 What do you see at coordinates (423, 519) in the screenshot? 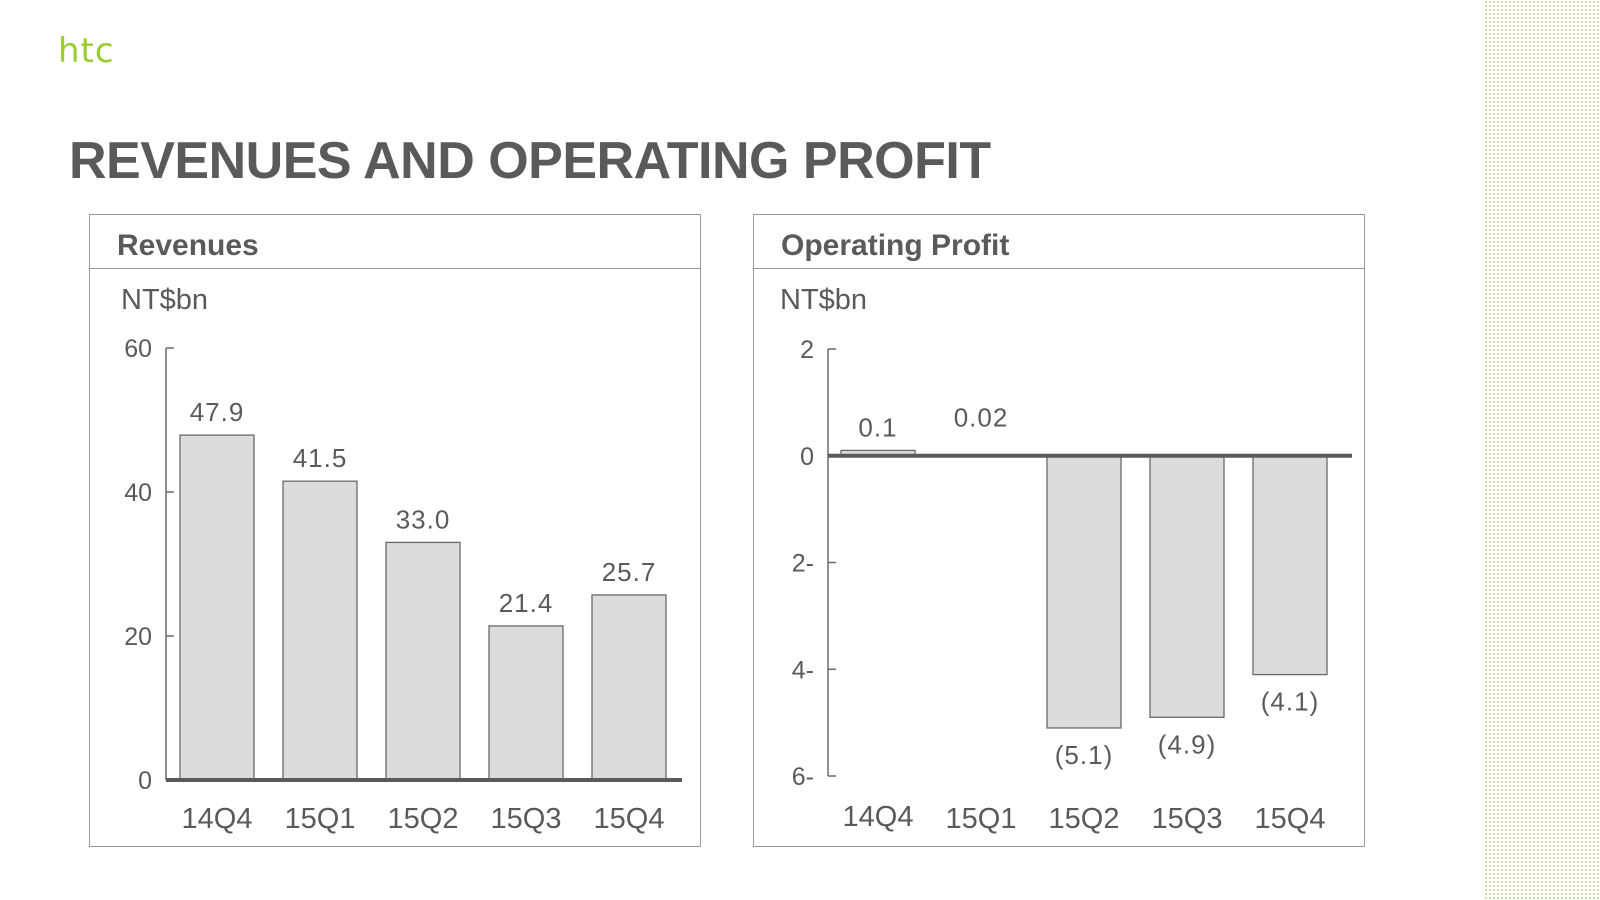
I see `data-label: 33.0` at bounding box center [423, 519].